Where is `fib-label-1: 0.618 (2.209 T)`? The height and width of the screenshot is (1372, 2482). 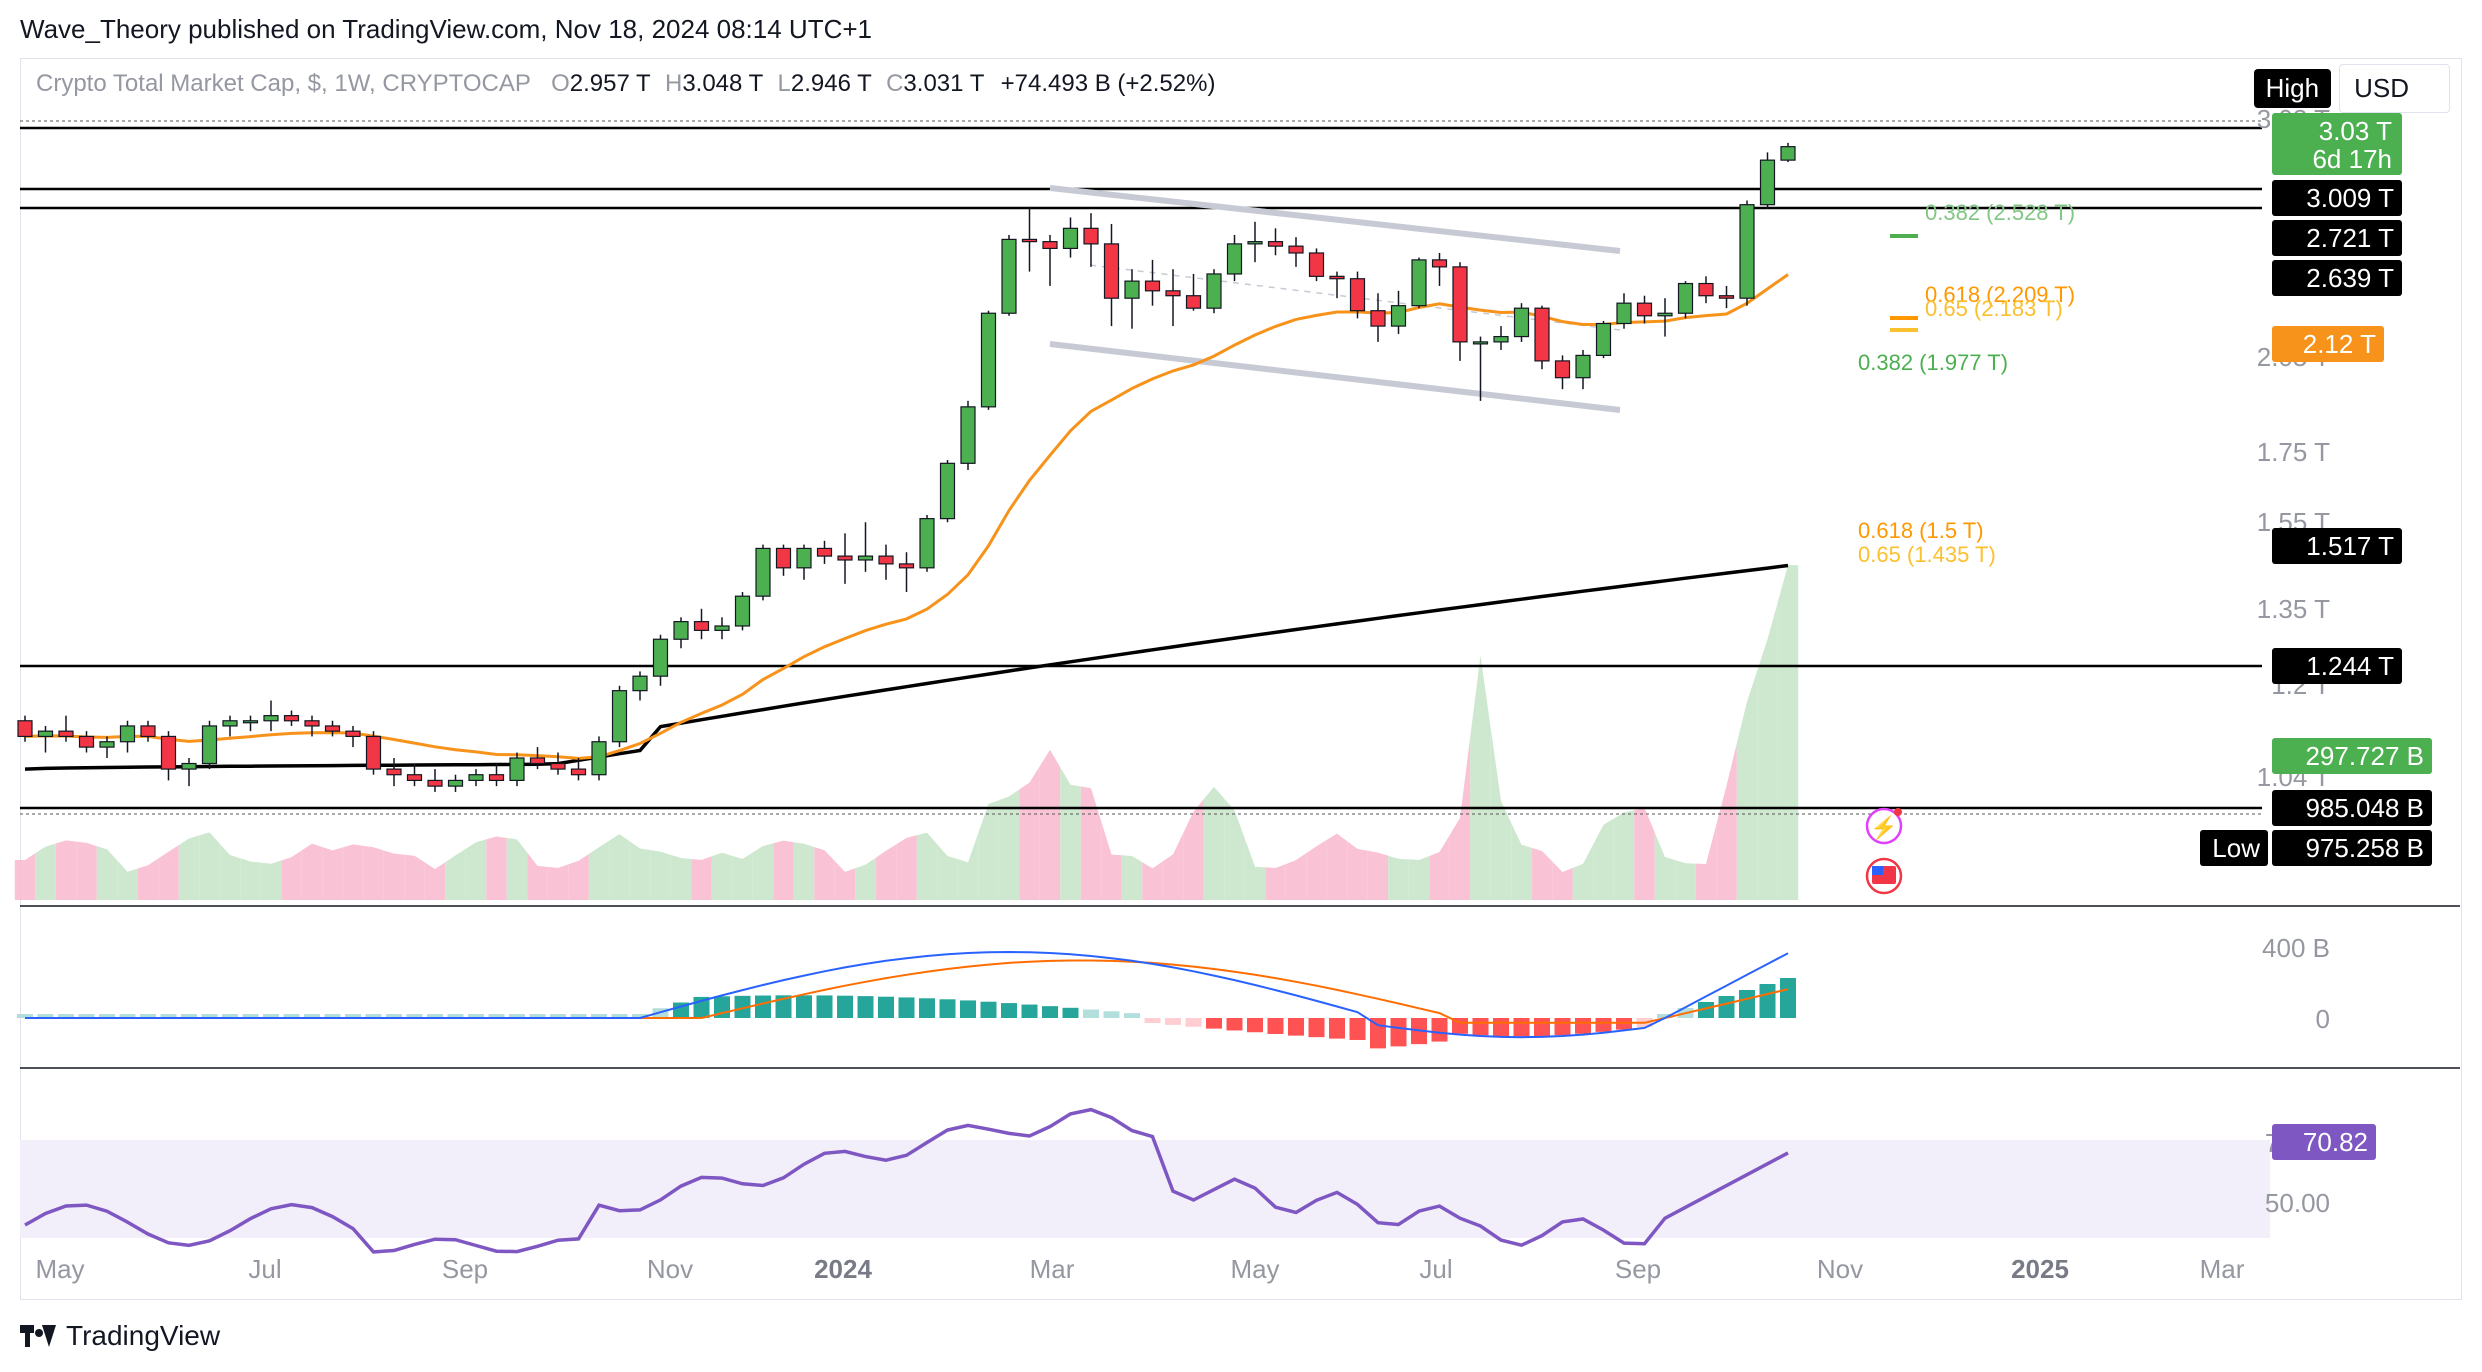
fib-label-1: 0.618 (2.209 T) is located at coordinates (2000, 294).